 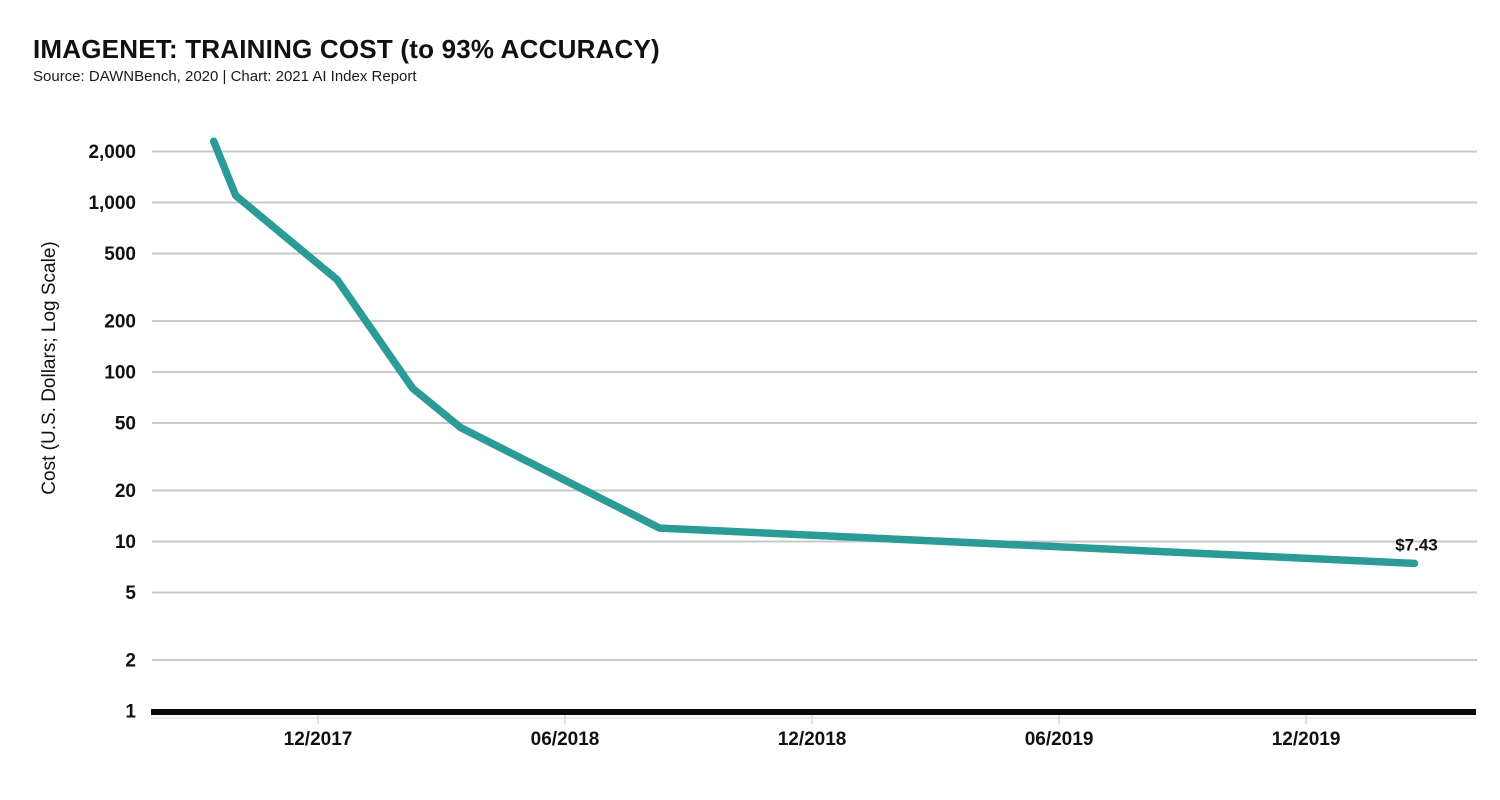 I want to click on y-tick-label: 20, so click(x=125, y=491).